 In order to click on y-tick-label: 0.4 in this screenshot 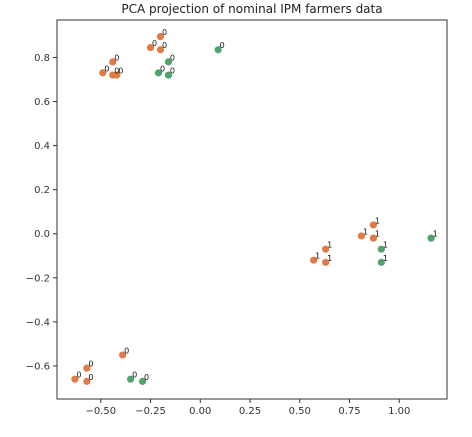, I will do `click(42, 146)`.